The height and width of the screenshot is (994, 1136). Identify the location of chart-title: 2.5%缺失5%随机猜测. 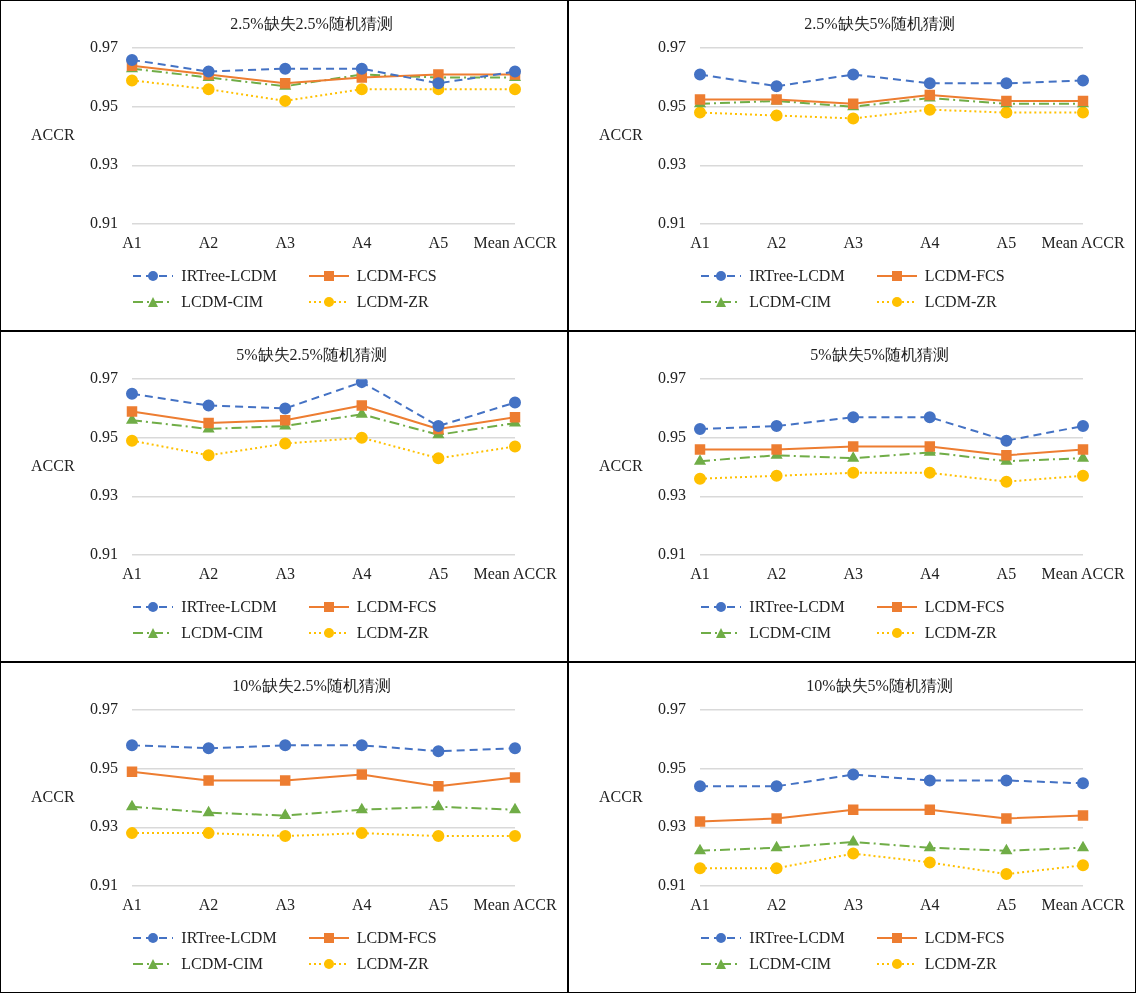
(879, 23).